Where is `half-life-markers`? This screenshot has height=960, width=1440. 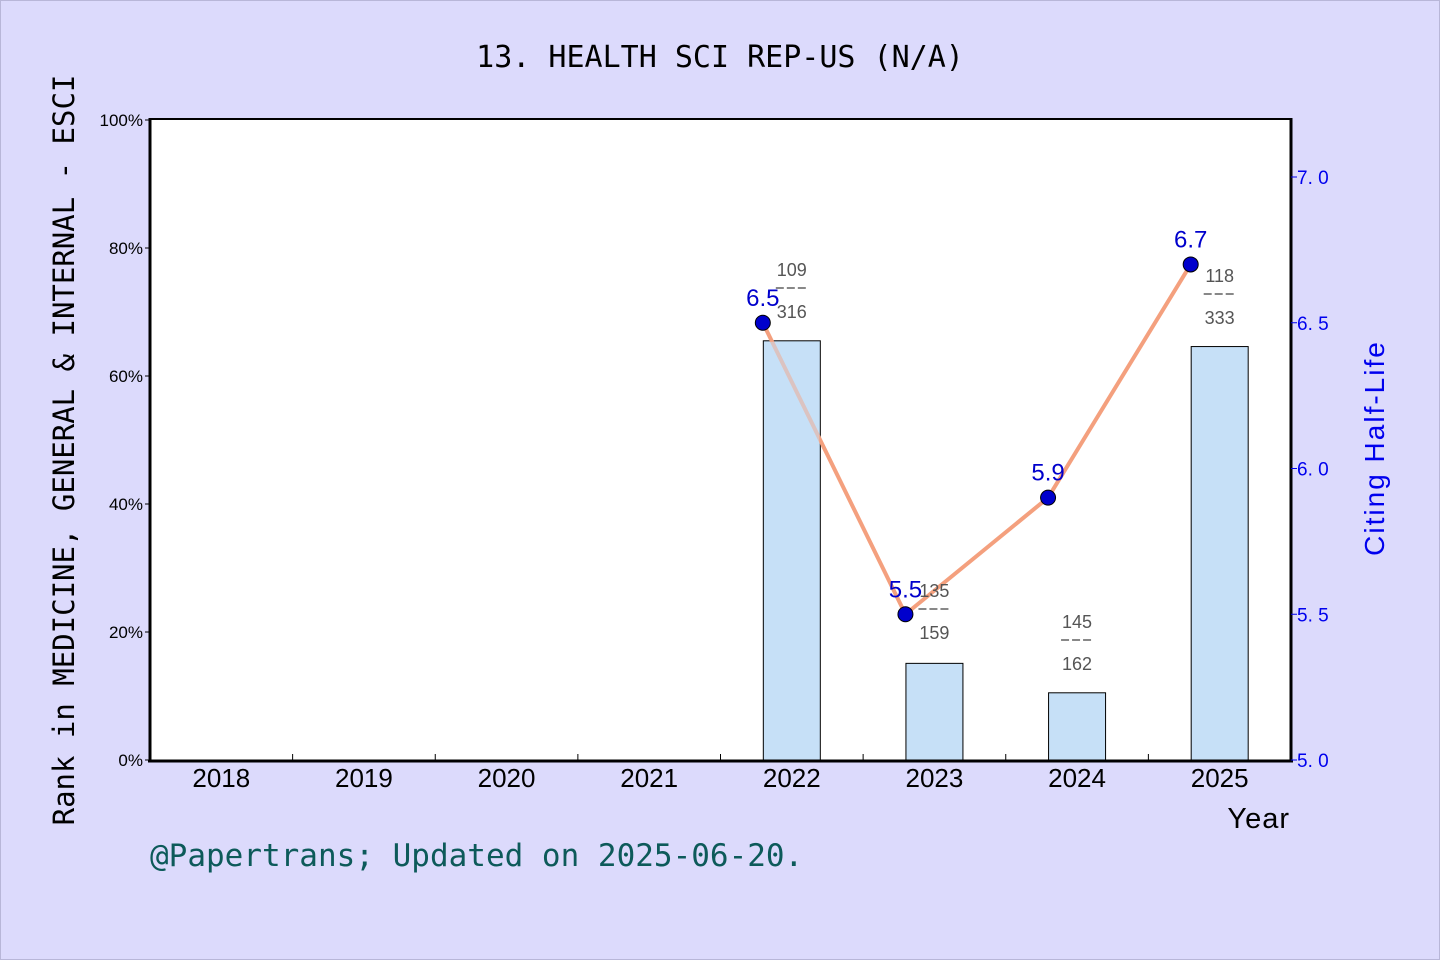
half-life-markers is located at coordinates (976, 439).